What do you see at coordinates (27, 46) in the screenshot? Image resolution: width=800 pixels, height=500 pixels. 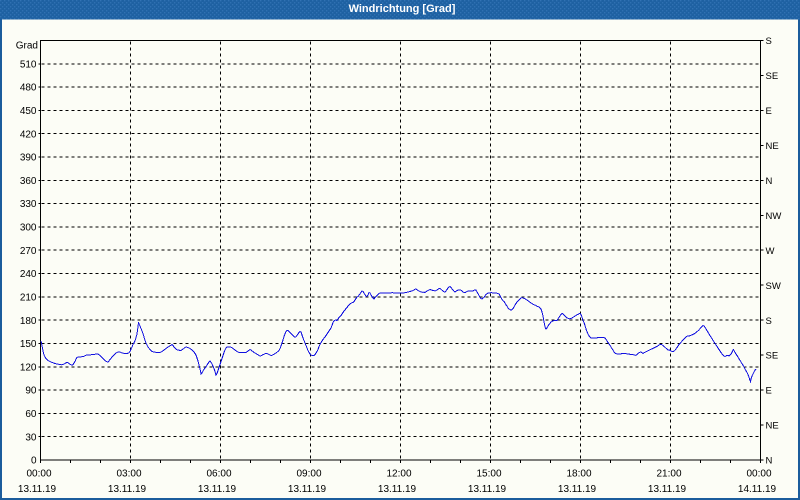 I see `svg-text: Grad` at bounding box center [27, 46].